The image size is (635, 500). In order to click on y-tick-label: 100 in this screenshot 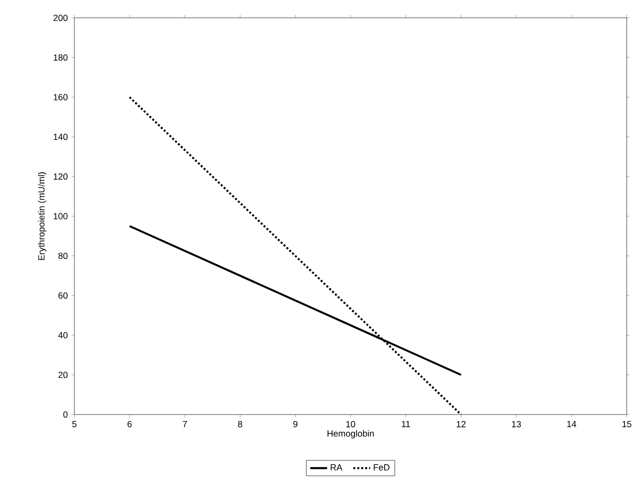, I will do `click(61, 216)`.